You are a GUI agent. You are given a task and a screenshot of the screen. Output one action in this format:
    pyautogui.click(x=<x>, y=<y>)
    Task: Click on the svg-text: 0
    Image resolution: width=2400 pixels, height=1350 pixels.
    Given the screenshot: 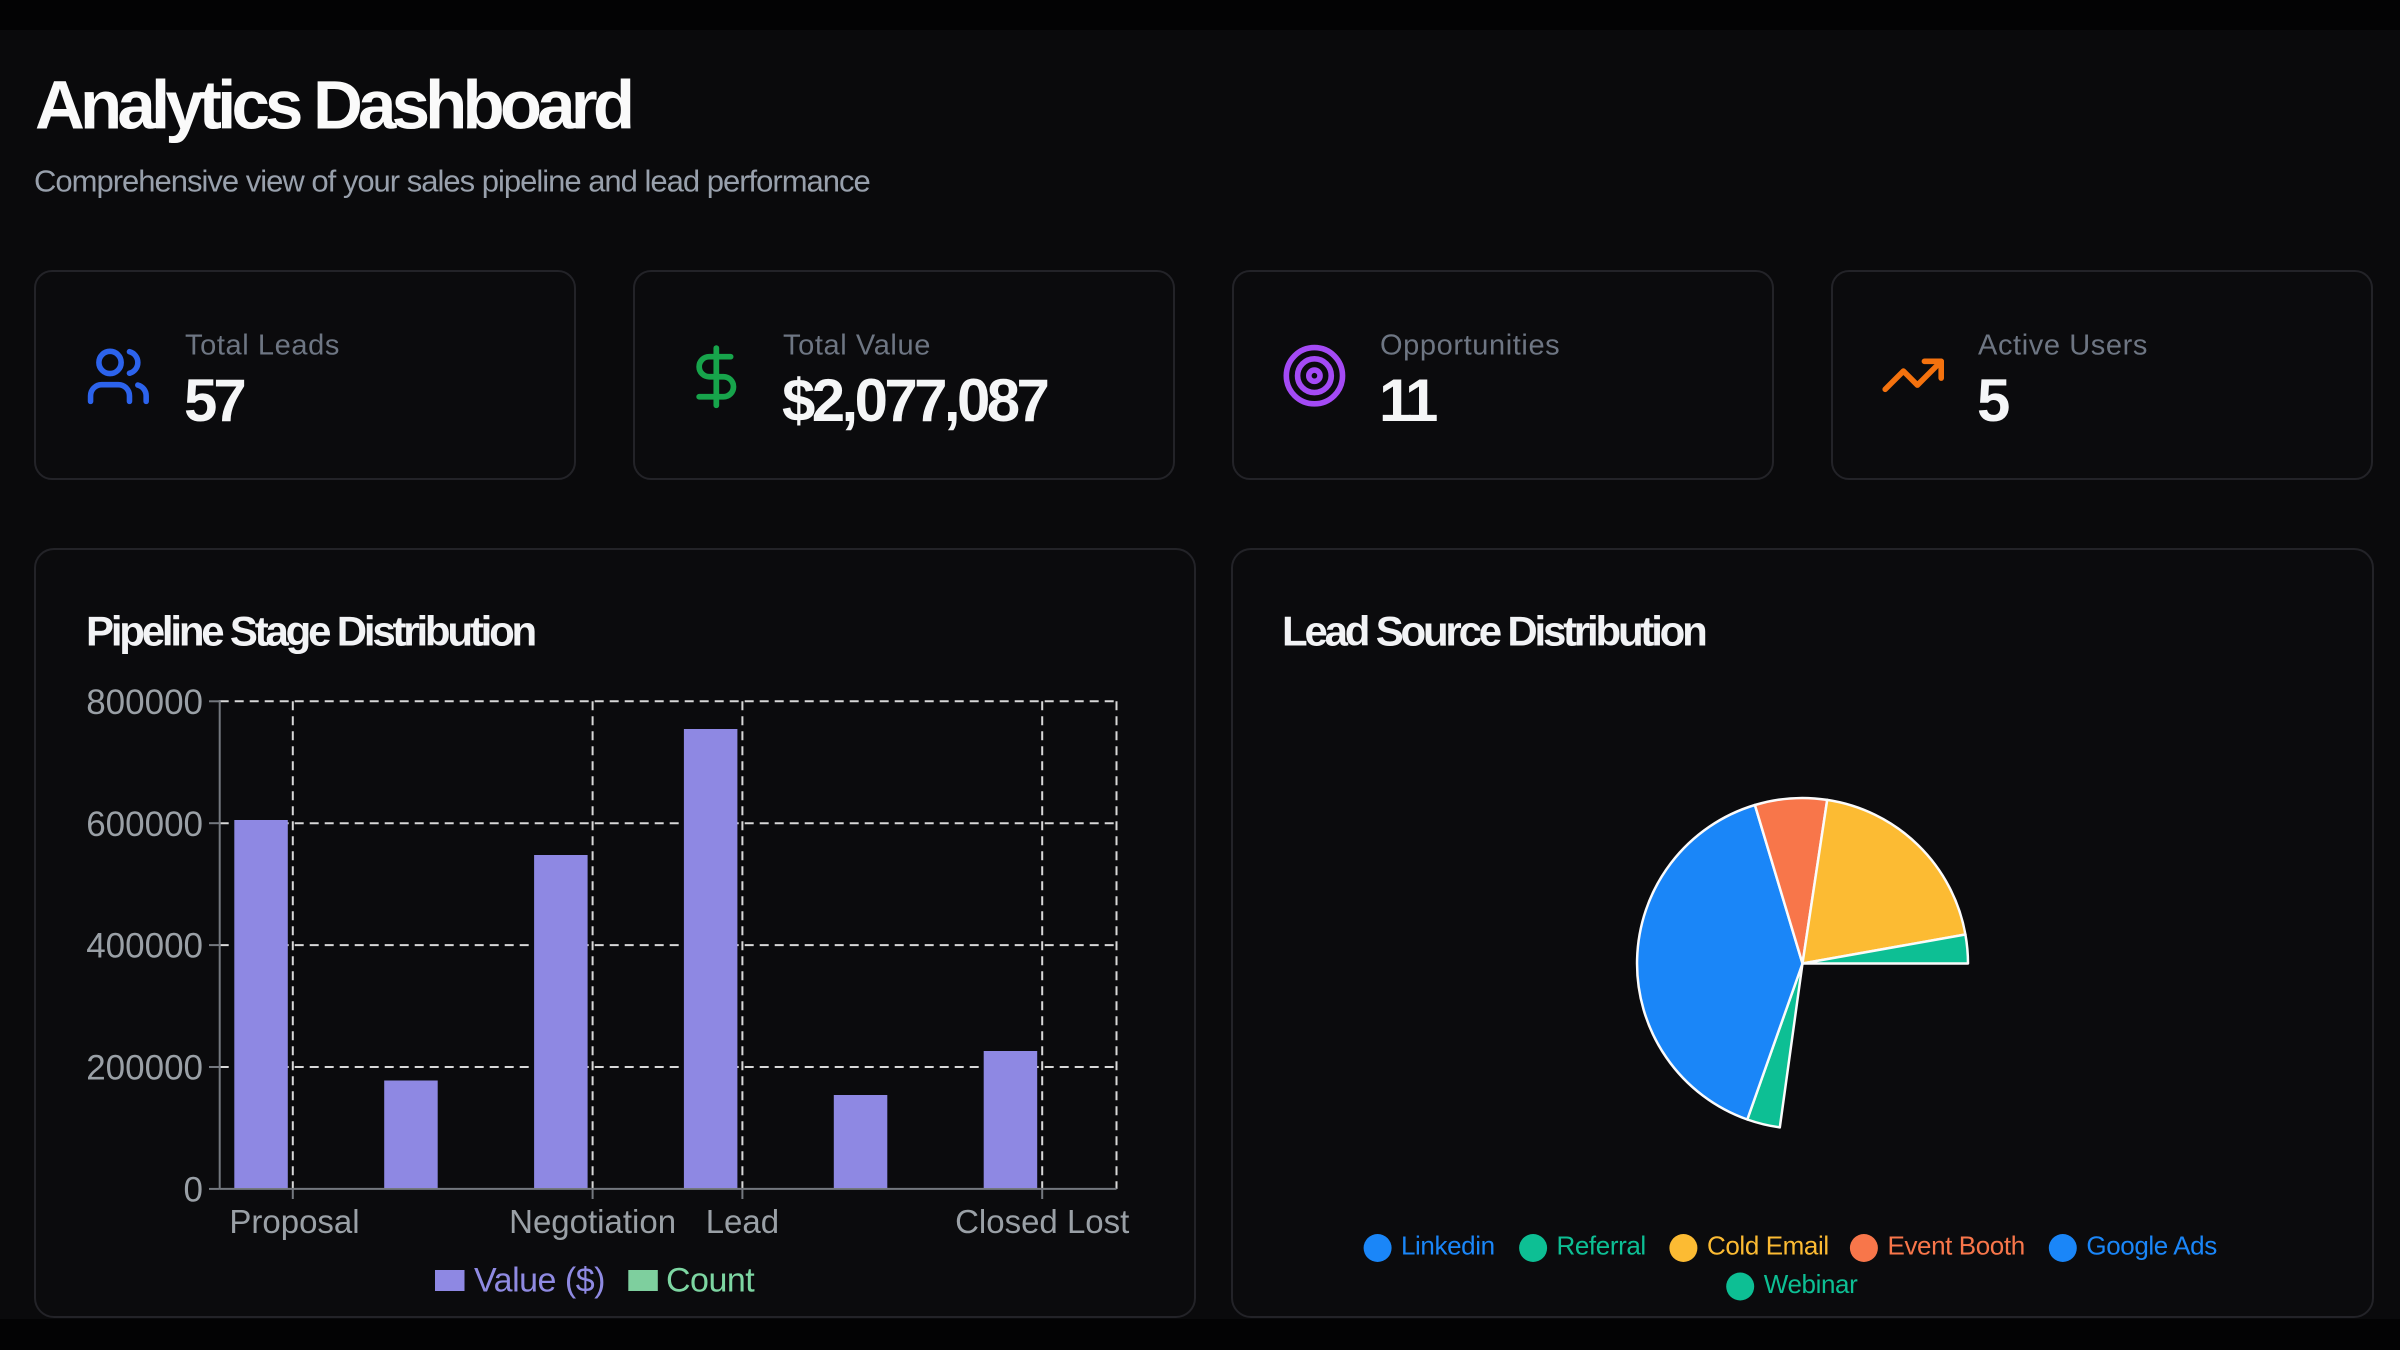 What is the action you would take?
    pyautogui.click(x=193, y=1190)
    